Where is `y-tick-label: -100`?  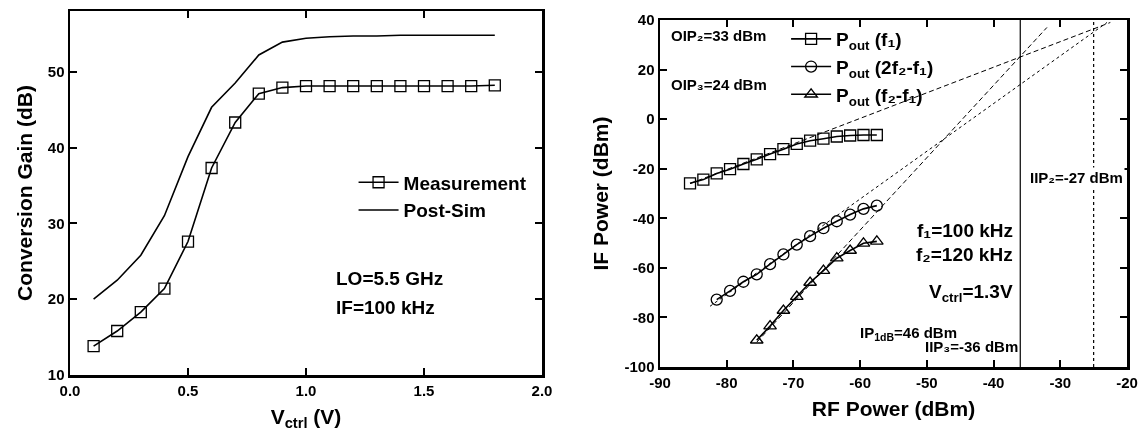 y-tick-label: -100 is located at coordinates (639, 367).